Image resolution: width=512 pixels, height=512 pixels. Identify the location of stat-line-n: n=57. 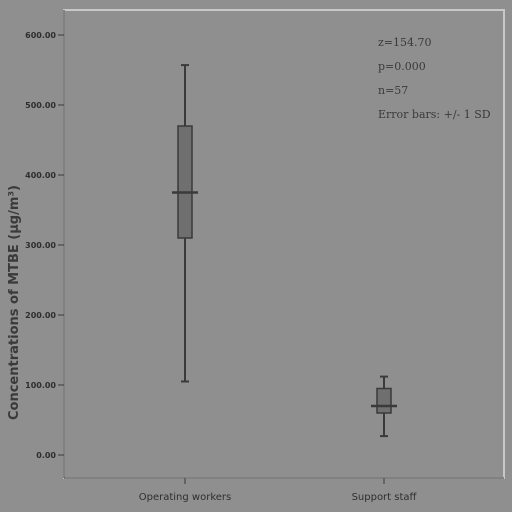
(393, 90).